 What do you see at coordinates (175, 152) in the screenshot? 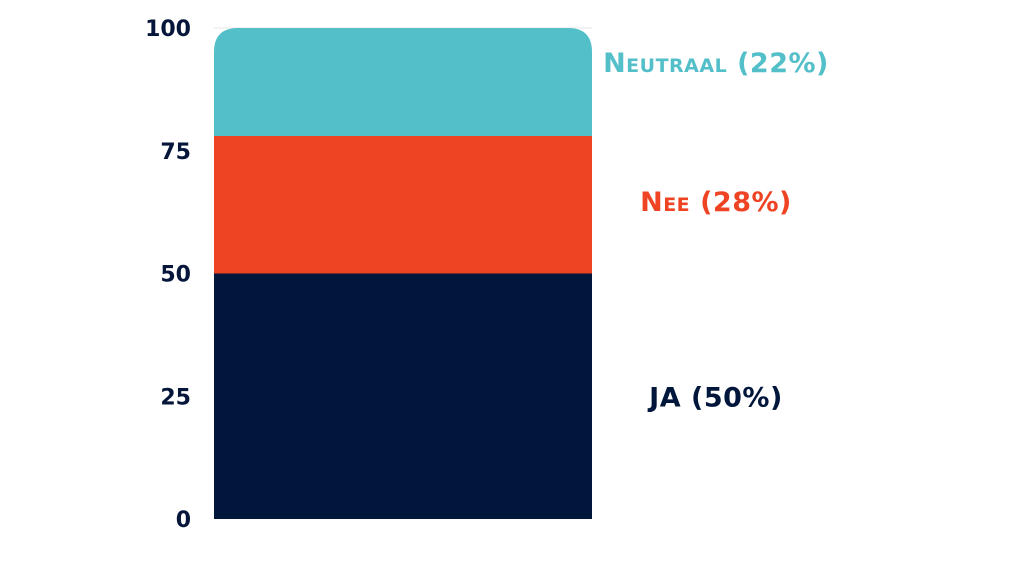
I see `y-tick-label: 75` at bounding box center [175, 152].